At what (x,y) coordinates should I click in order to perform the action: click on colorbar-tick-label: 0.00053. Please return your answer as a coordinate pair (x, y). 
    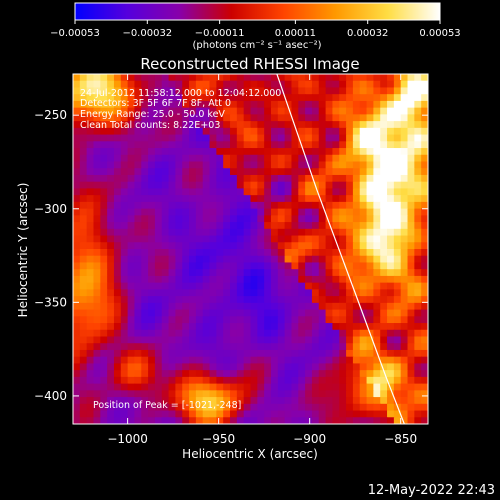
    Looking at the image, I should click on (439, 33).